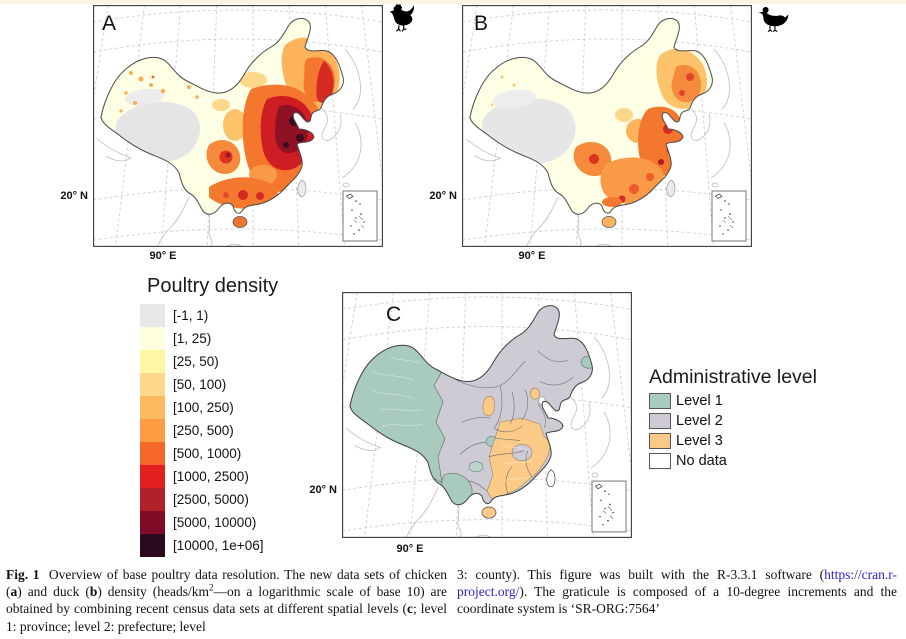 The height and width of the screenshot is (639, 906). Describe the element at coordinates (191, 315) in the screenshot. I see `density-legend-label: [-1, 1)` at that location.